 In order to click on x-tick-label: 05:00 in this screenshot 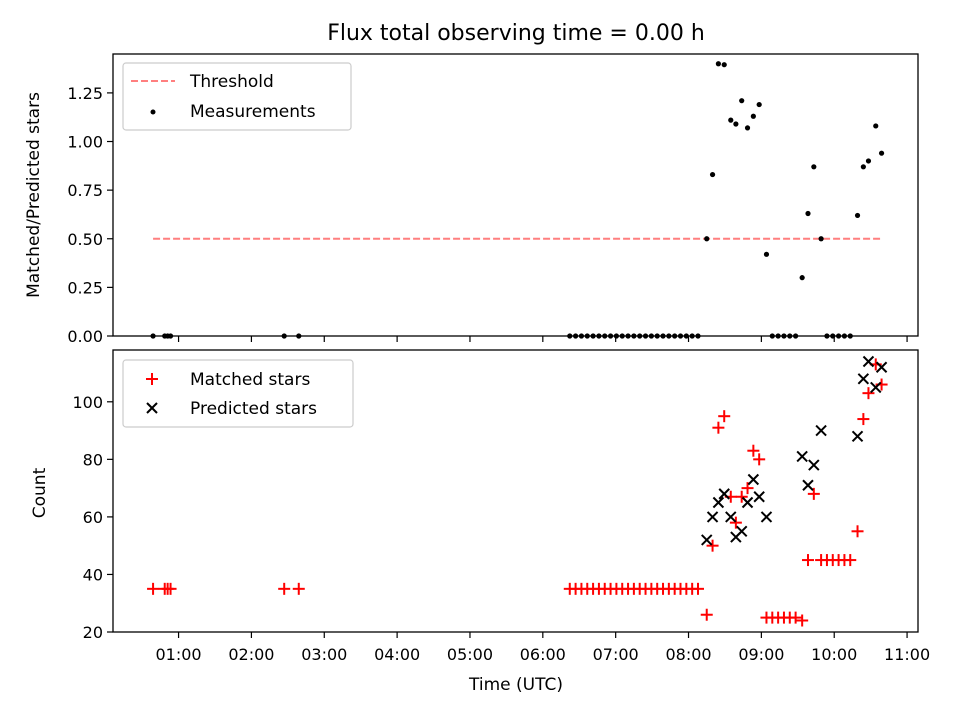, I will do `click(470, 654)`.